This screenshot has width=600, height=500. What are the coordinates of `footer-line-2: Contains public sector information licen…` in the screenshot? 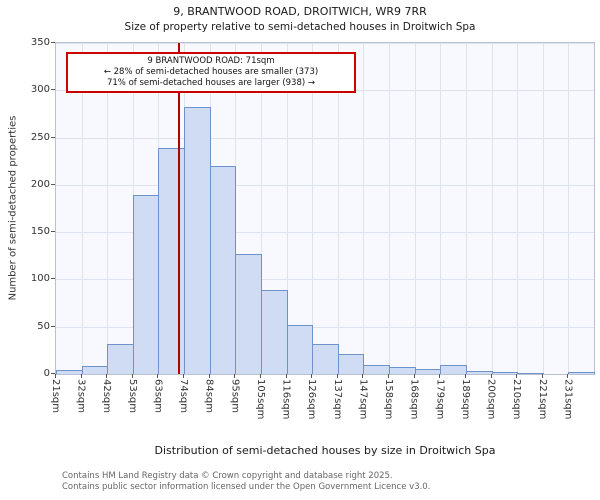 It's located at (246, 487).